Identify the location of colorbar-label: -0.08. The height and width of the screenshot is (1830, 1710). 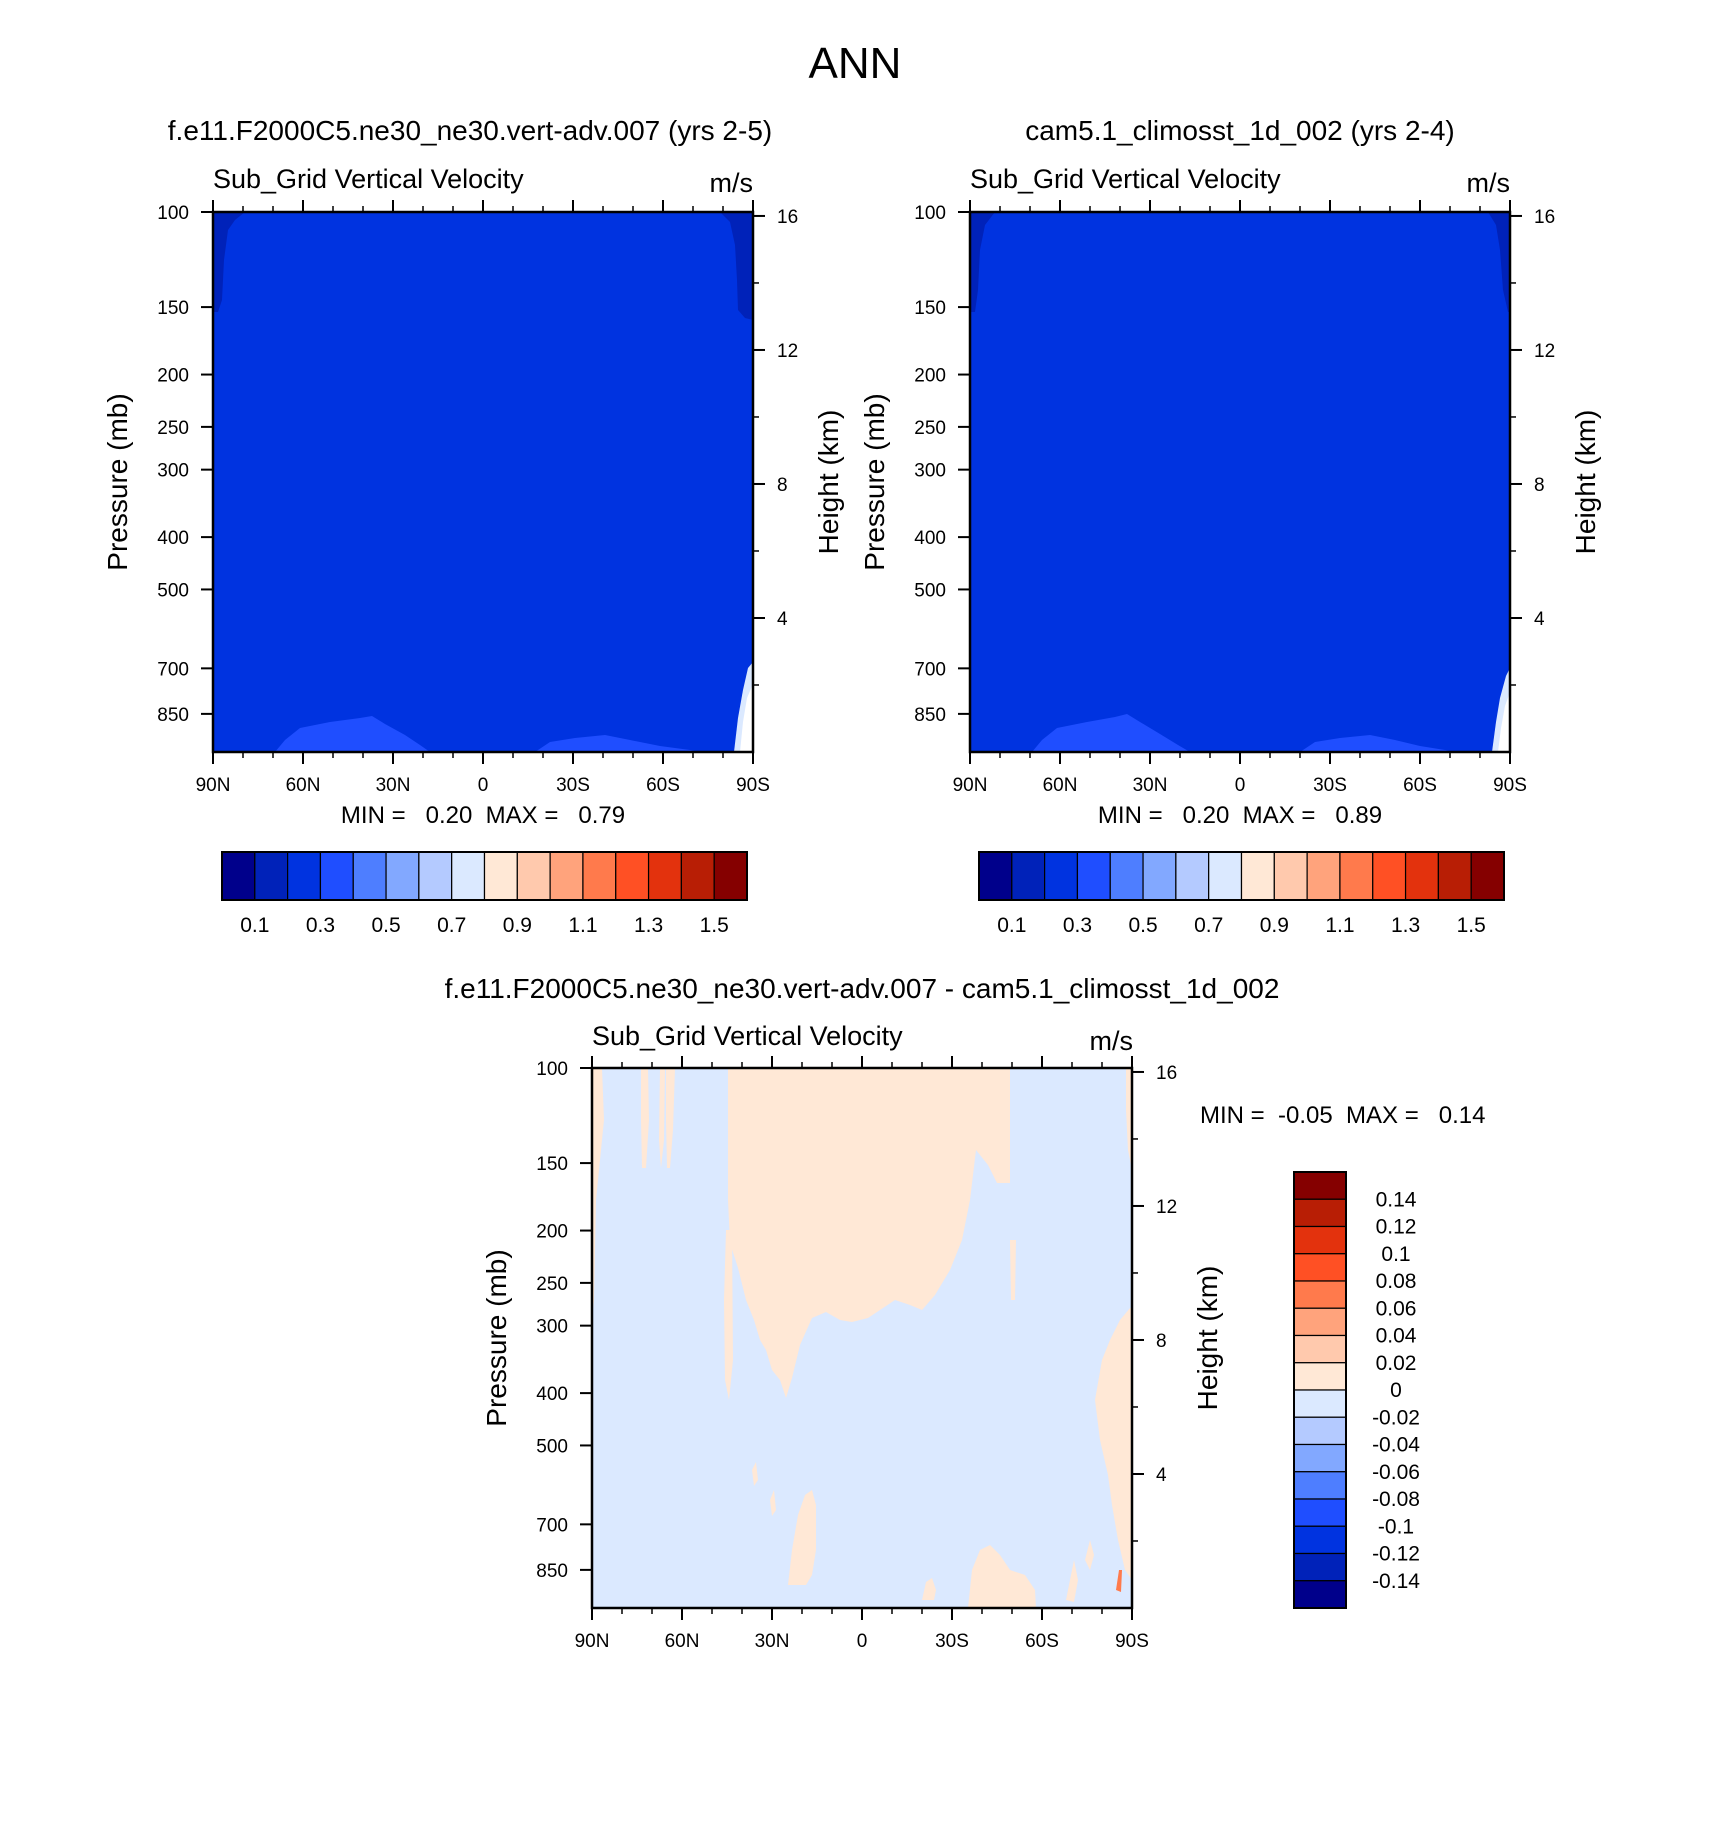
(1396, 1499).